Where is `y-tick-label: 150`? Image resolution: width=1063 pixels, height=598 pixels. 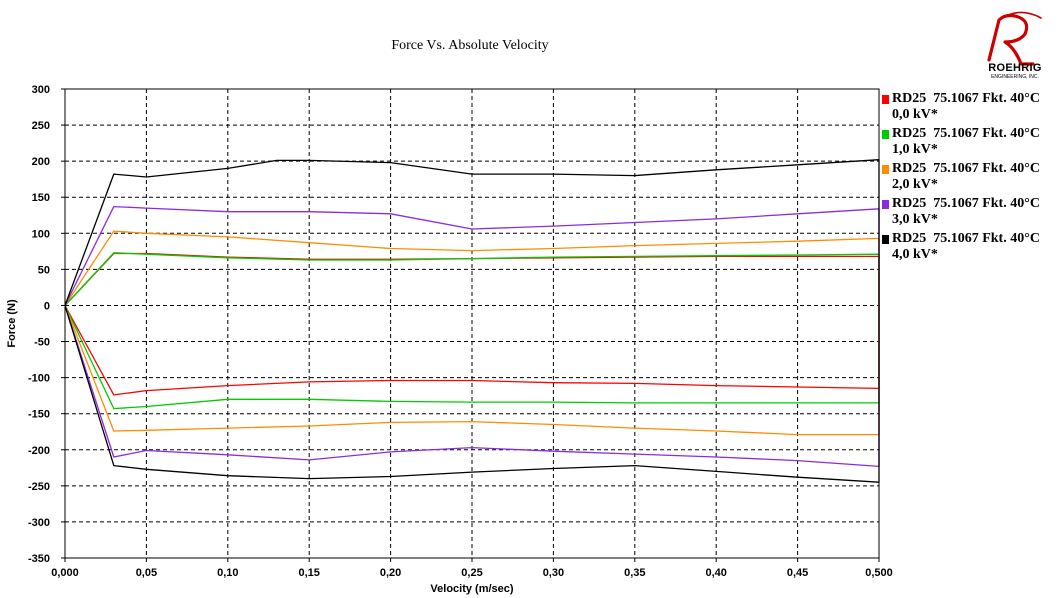 y-tick-label: 150 is located at coordinates (41, 198).